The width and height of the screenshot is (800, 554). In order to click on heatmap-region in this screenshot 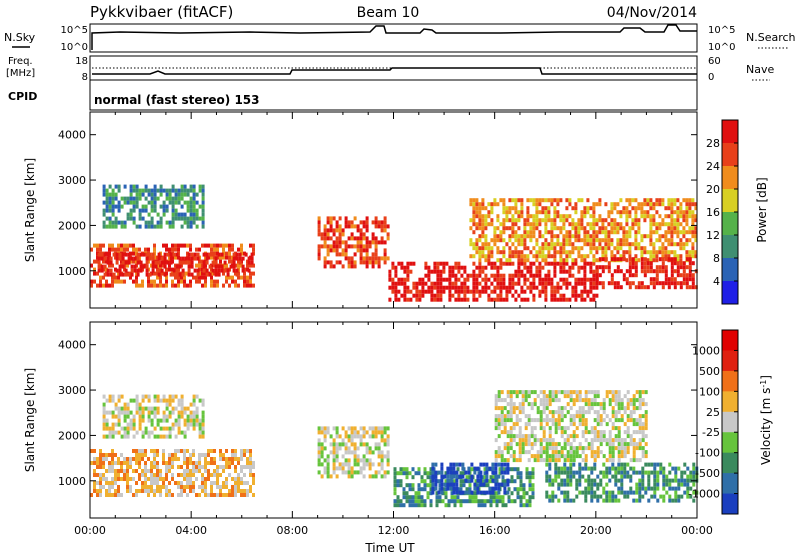, I will do `click(172, 473)`.